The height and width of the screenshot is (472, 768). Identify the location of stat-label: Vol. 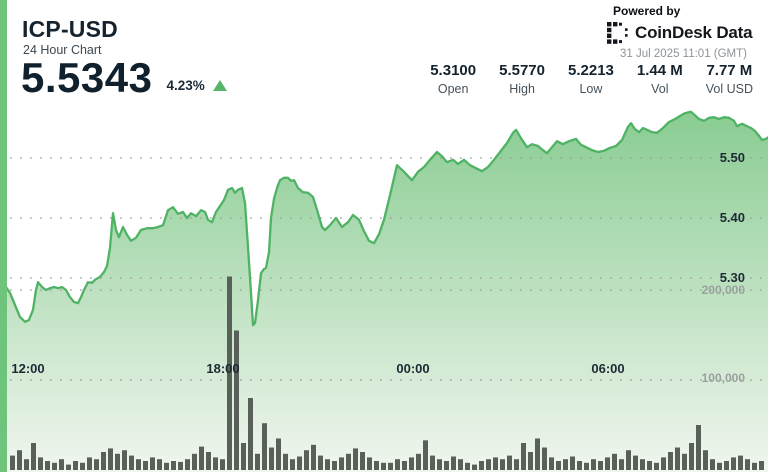
(660, 89).